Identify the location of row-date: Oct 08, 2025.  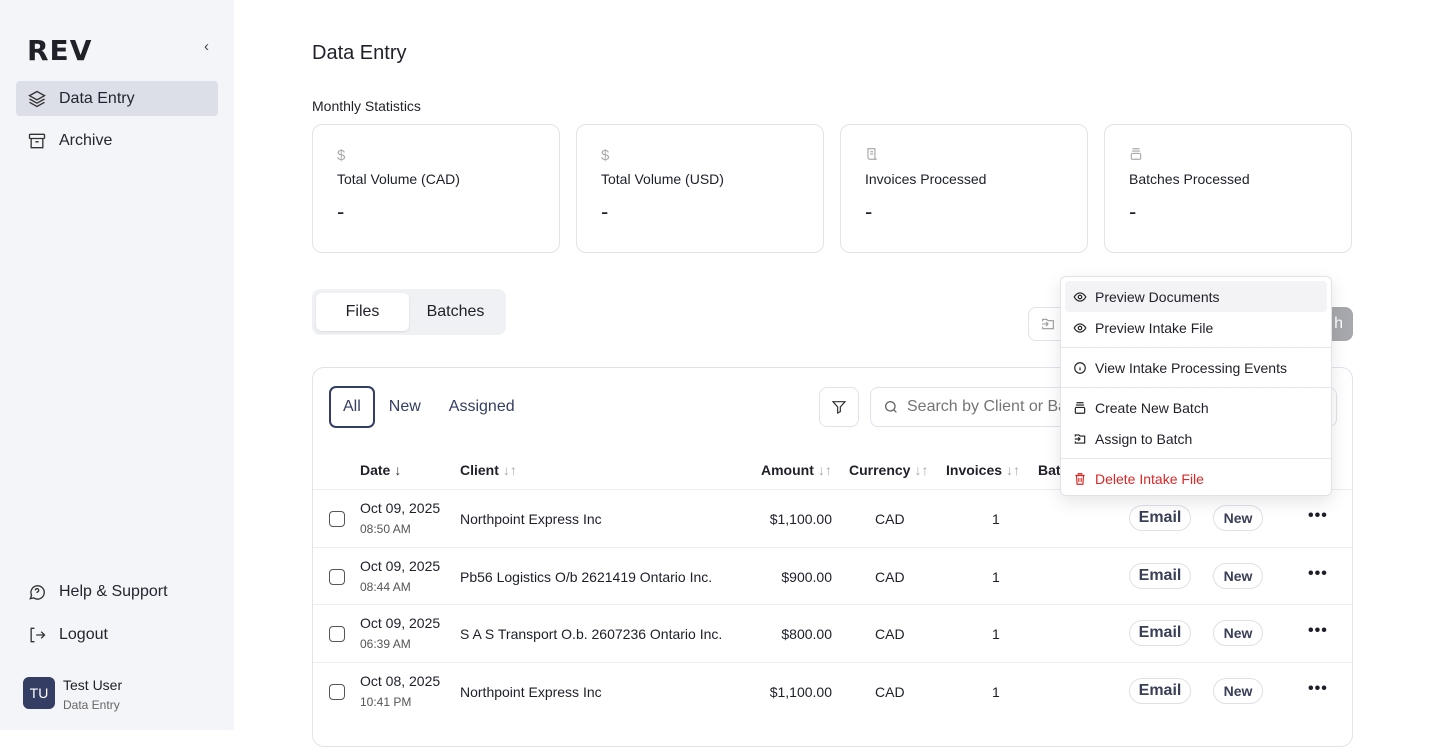
(400, 680).